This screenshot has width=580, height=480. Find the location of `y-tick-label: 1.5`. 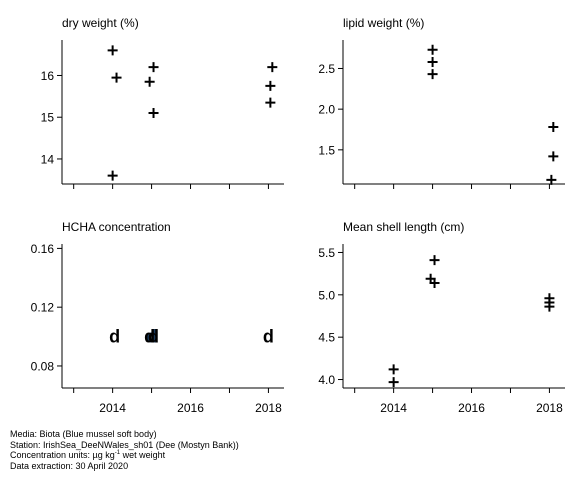

y-tick-label: 1.5 is located at coordinates (326, 150).